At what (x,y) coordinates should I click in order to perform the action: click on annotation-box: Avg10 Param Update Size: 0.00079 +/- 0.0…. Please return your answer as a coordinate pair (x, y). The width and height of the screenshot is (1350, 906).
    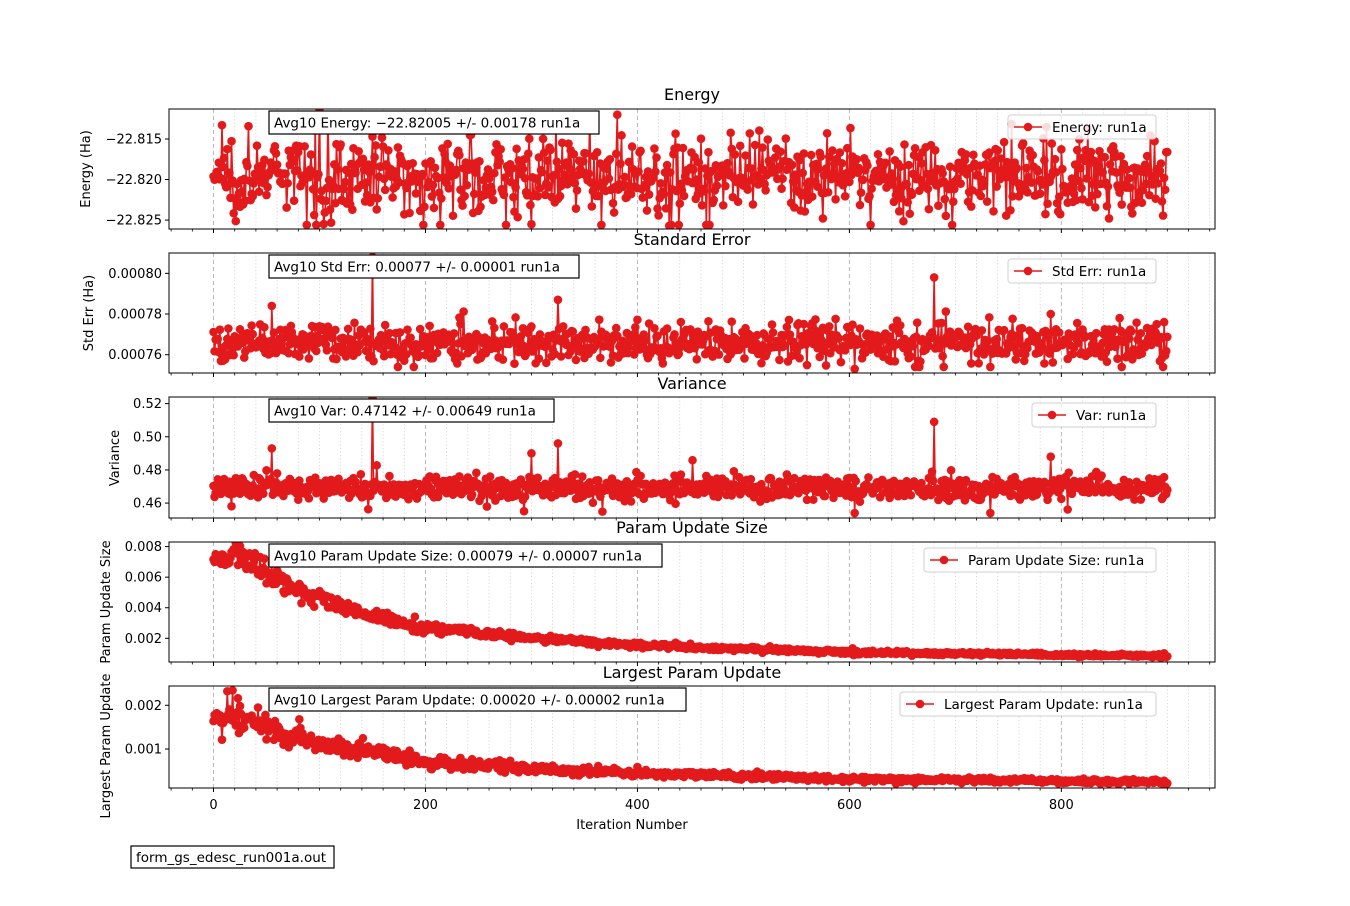
    Looking at the image, I should click on (465, 555).